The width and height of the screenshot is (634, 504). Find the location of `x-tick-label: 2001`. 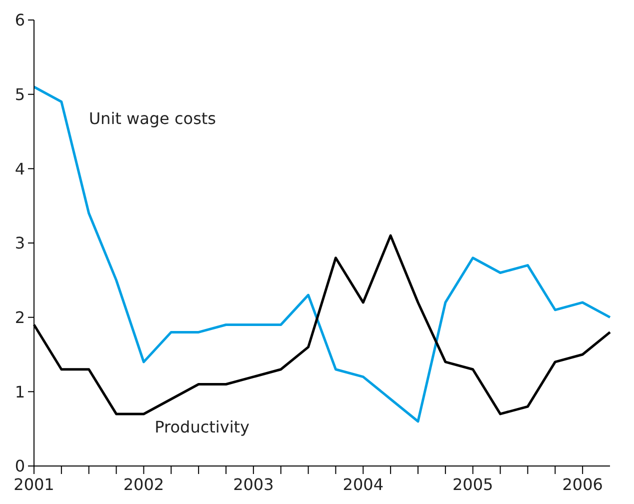

x-tick-label: 2001 is located at coordinates (34, 484).